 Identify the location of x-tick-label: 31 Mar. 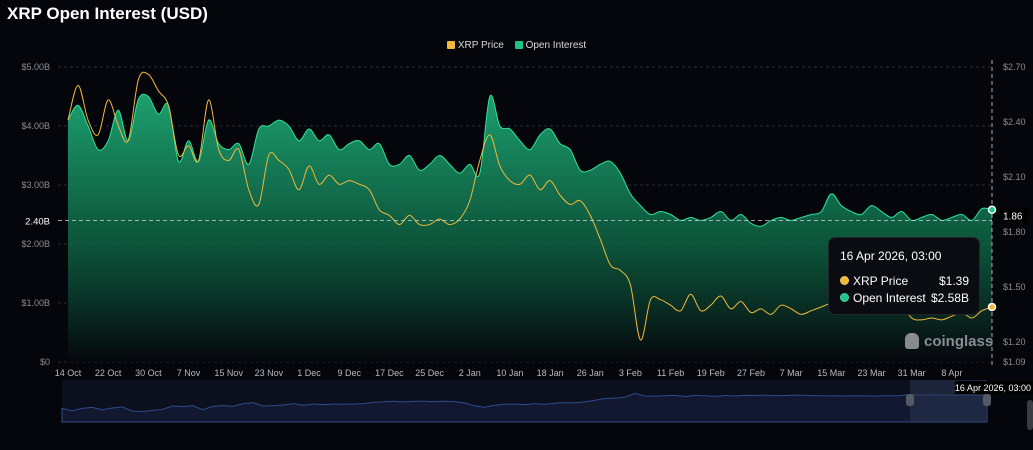
(912, 373).